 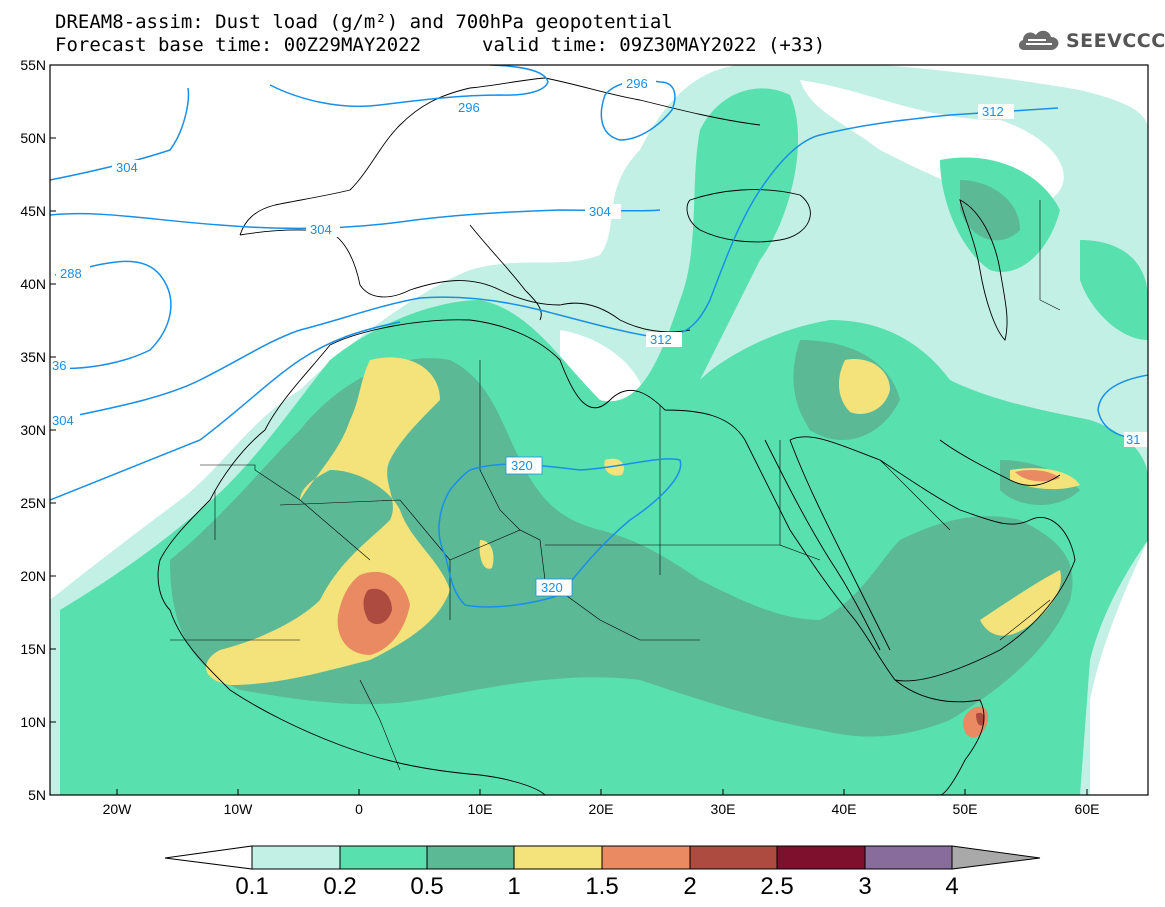 What do you see at coordinates (251, 886) in the screenshot?
I see `colorbar-label: 0.1` at bounding box center [251, 886].